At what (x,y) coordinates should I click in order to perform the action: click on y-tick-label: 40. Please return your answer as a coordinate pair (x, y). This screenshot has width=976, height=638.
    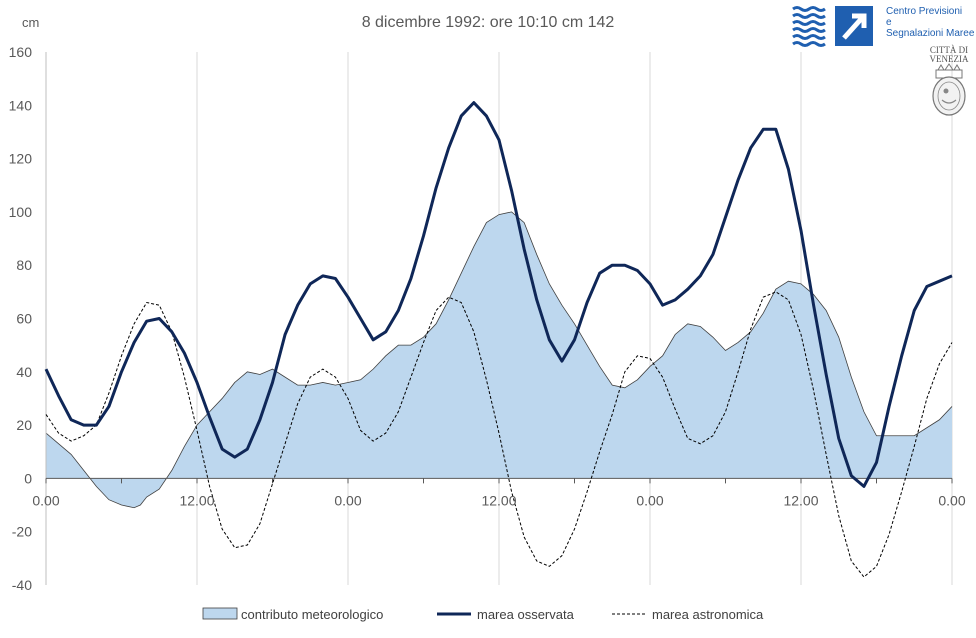
    Looking at the image, I should click on (24, 372).